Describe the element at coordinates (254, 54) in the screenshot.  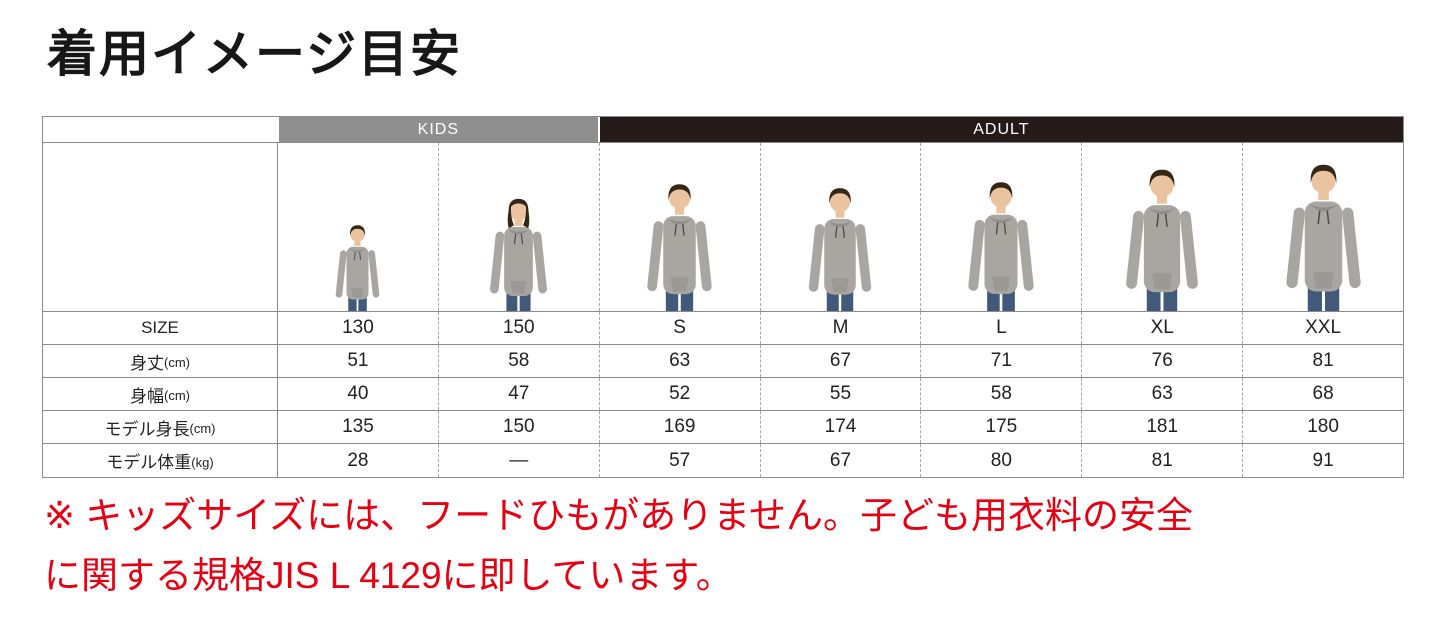
I see `page-title: 着用イメージ目安` at that location.